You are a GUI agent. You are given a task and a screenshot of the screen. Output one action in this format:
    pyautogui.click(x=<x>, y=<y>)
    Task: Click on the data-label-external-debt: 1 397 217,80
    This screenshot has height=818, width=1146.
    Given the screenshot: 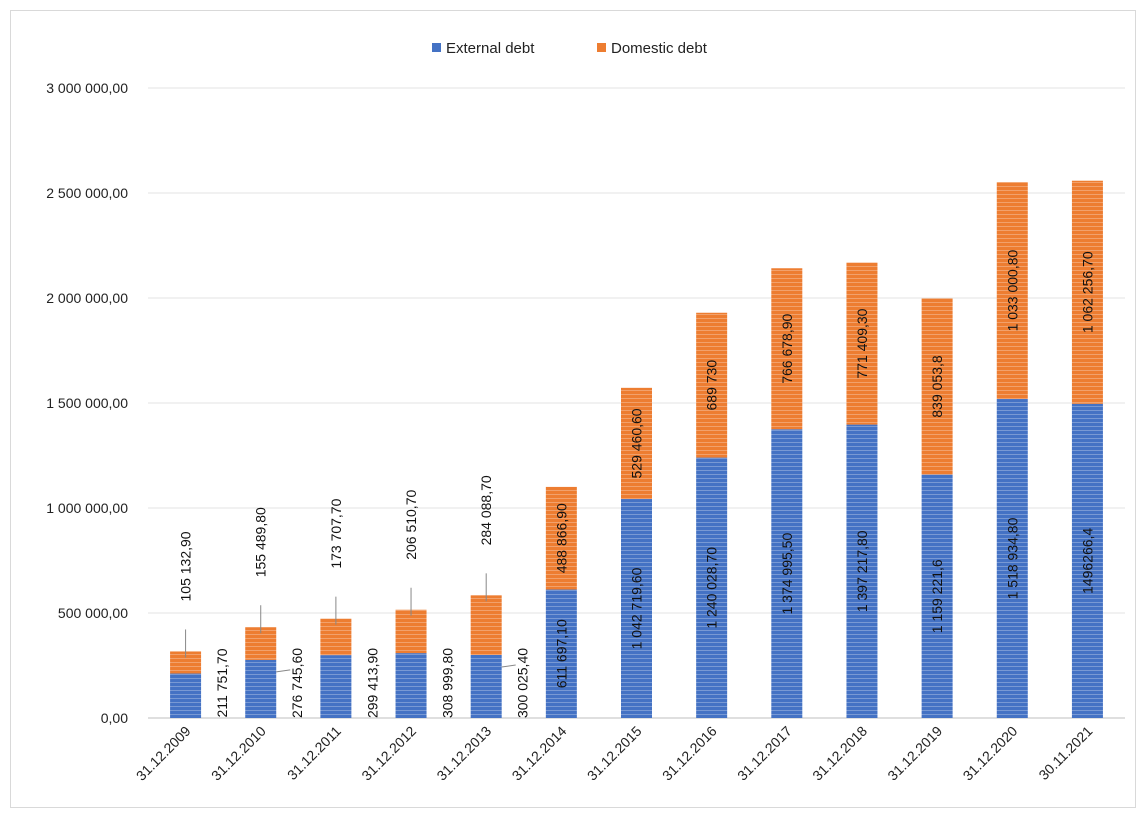 What is the action you would take?
    pyautogui.click(x=862, y=571)
    